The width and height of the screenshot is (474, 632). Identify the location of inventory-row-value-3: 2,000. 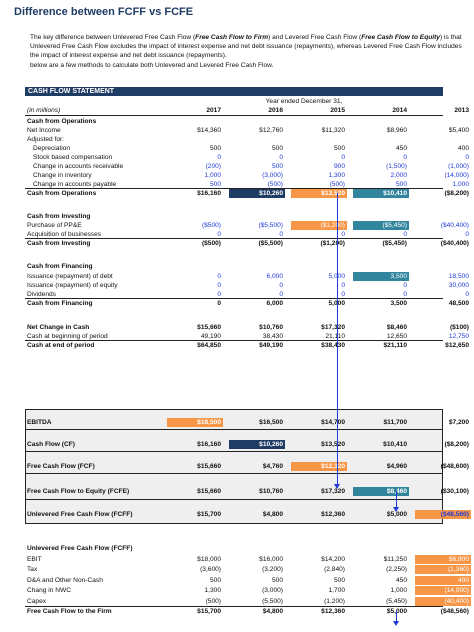
(398, 175).